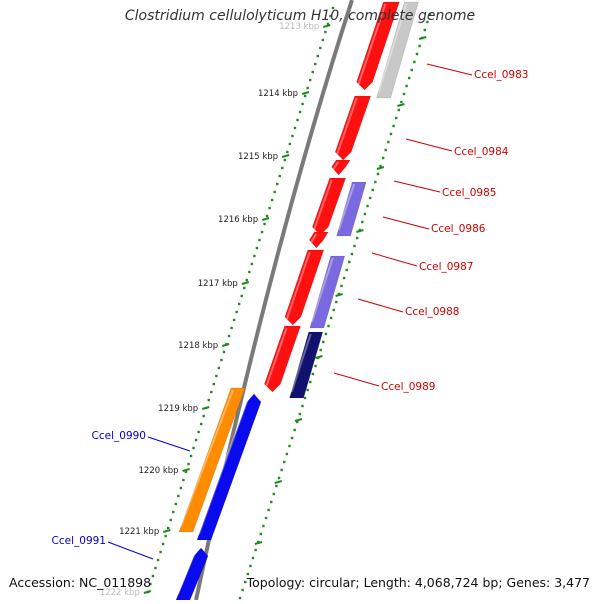 This screenshot has height=604, width=600. Describe the element at coordinates (341, 167) in the screenshot. I see `gene-ccel-0985-arrow` at that location.